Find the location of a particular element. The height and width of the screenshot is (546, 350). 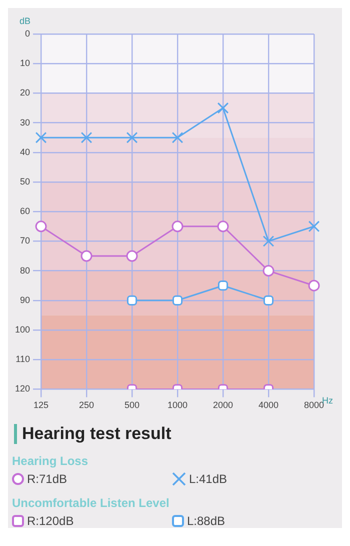

text: Uncomfortable Listen Level is located at coordinates (91, 503).